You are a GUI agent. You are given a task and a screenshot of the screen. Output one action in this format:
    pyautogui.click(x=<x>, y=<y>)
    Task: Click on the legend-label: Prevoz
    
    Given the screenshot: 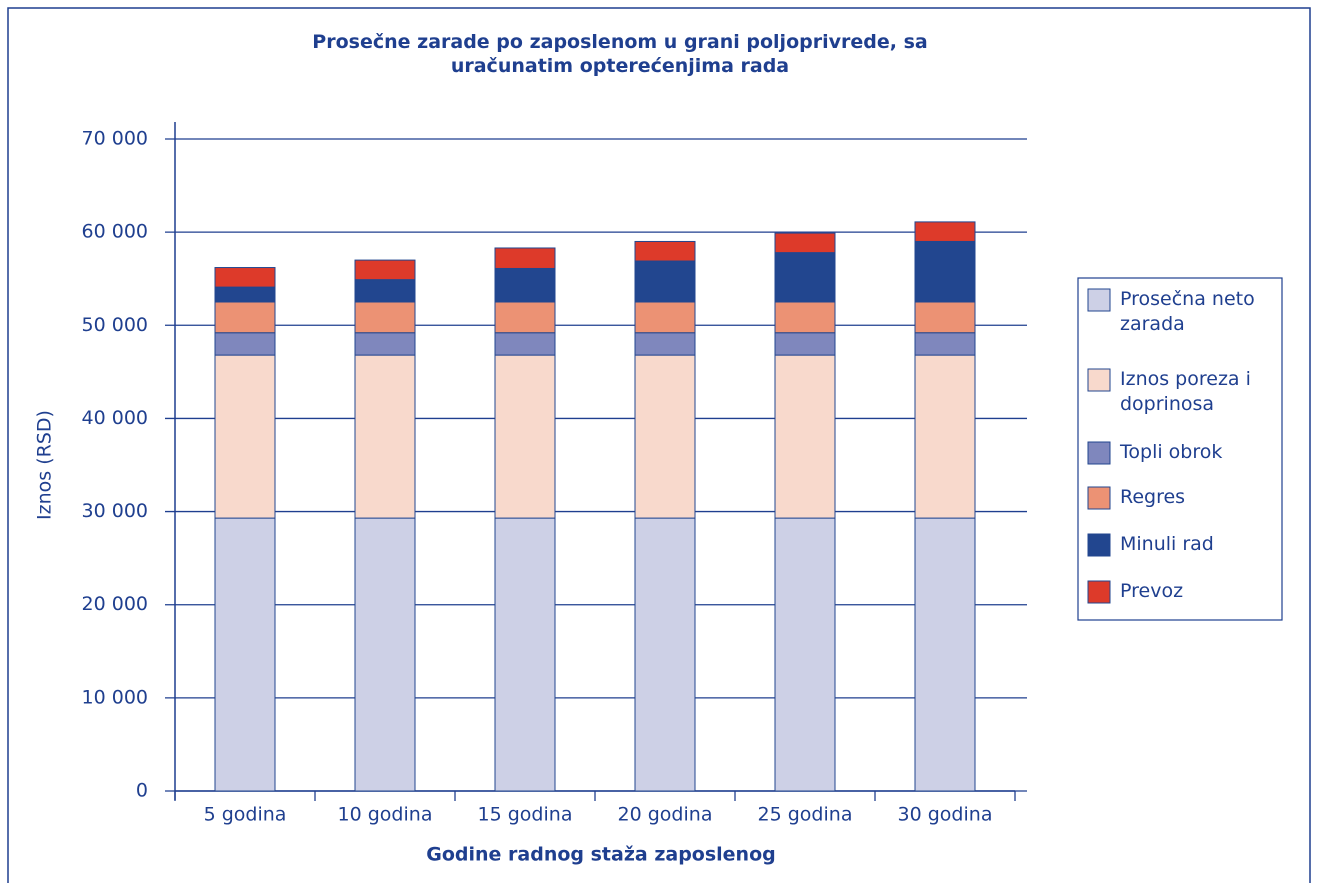 What is the action you would take?
    pyautogui.click(x=1152, y=591)
    